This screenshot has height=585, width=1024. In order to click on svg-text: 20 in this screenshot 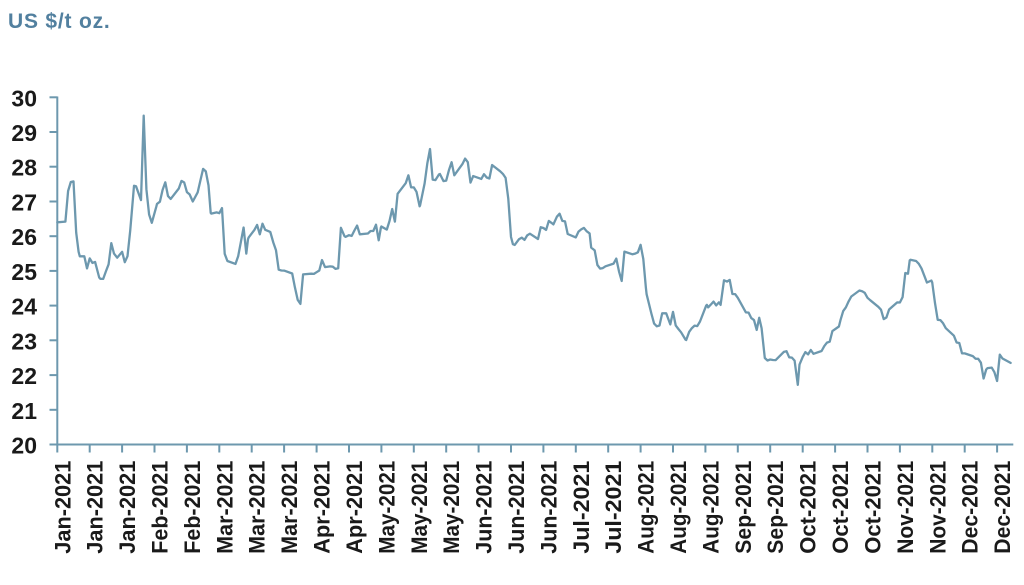, I will do `click(24, 446)`.